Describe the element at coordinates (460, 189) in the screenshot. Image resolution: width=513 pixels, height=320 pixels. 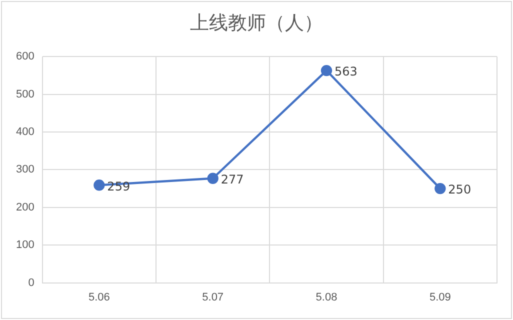
I see `data-label: 250` at that location.